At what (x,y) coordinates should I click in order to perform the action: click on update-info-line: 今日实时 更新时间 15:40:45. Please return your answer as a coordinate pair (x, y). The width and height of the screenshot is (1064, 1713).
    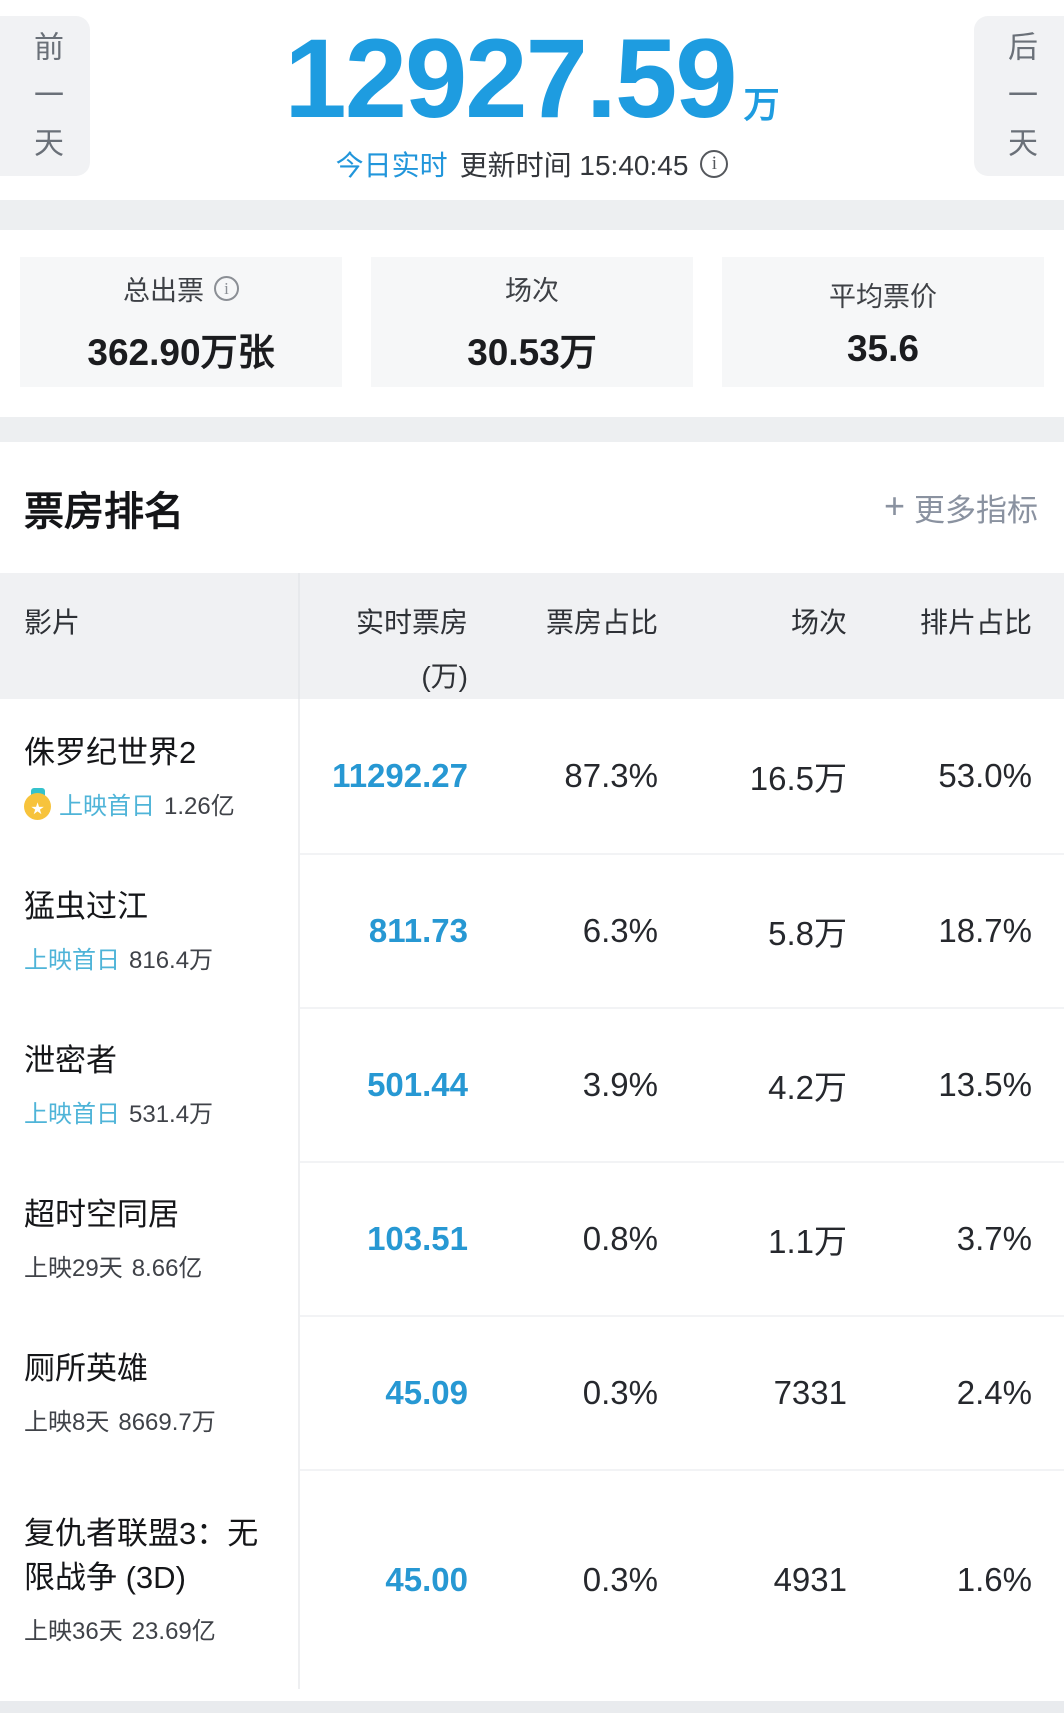
    Looking at the image, I should click on (532, 164).